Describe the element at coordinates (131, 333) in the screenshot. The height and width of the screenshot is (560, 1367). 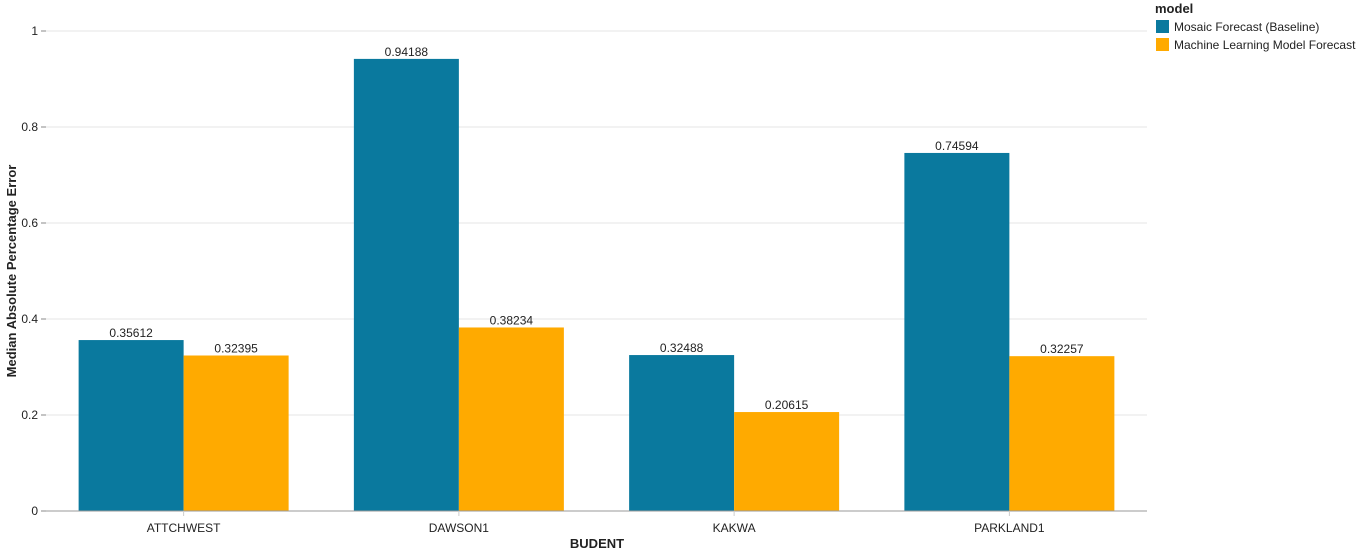
I see `data-label: 0.35612` at that location.